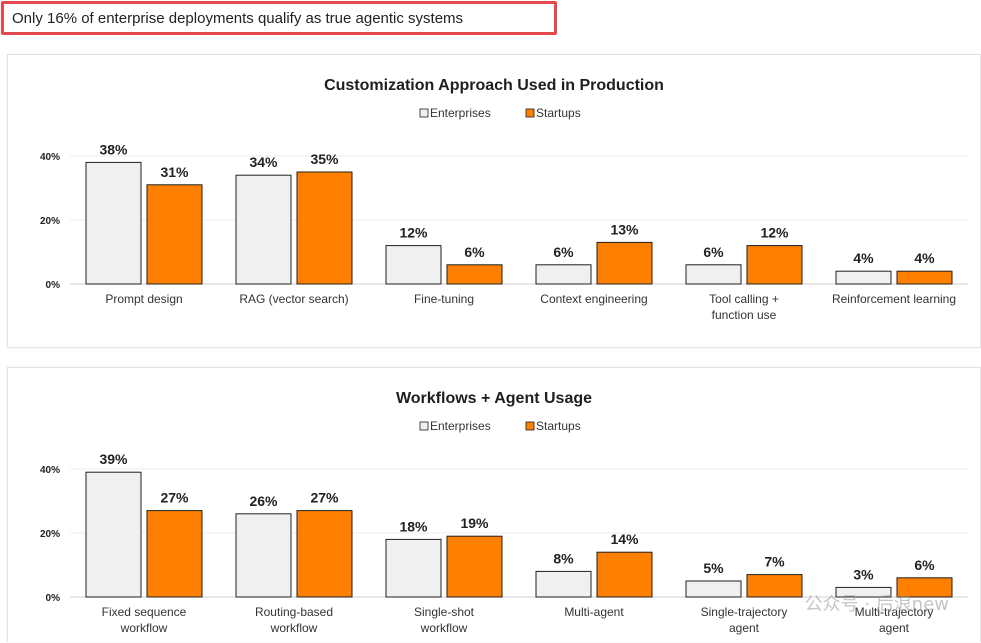 The image size is (981, 643). What do you see at coordinates (713, 568) in the screenshot?
I see `data-label: 5%` at bounding box center [713, 568].